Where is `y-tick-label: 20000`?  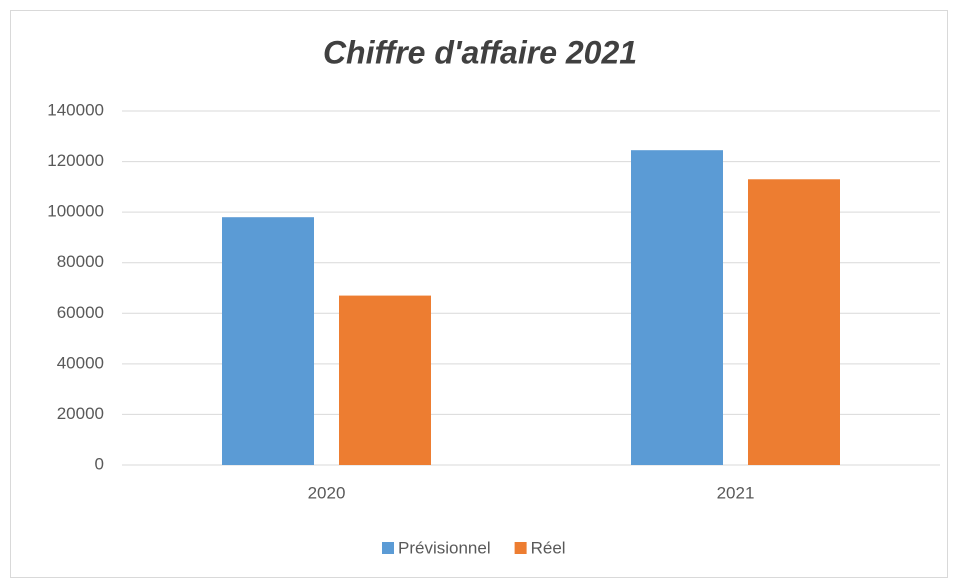
y-tick-label: 20000 is located at coordinates (80, 413).